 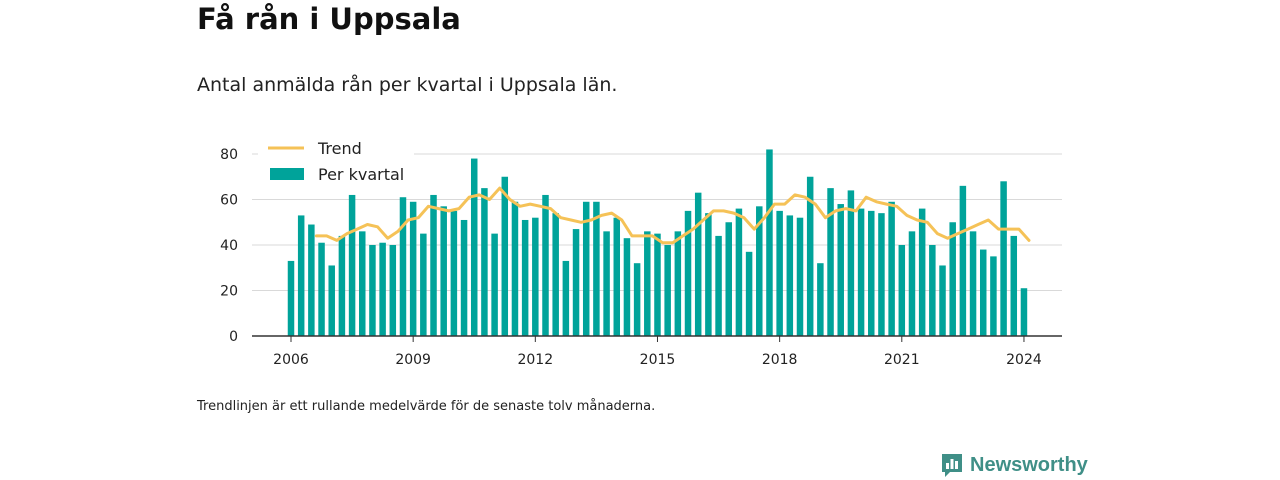 I want to click on chart-title: Få rån i Uppsala, so click(x=329, y=19).